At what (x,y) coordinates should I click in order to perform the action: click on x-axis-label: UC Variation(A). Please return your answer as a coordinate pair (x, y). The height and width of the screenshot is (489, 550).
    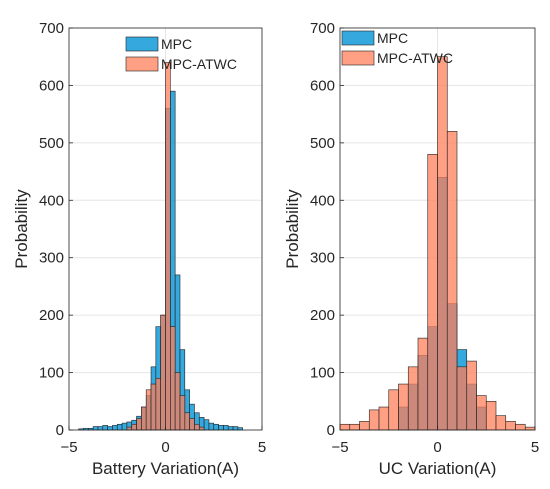
    Looking at the image, I should click on (438, 468).